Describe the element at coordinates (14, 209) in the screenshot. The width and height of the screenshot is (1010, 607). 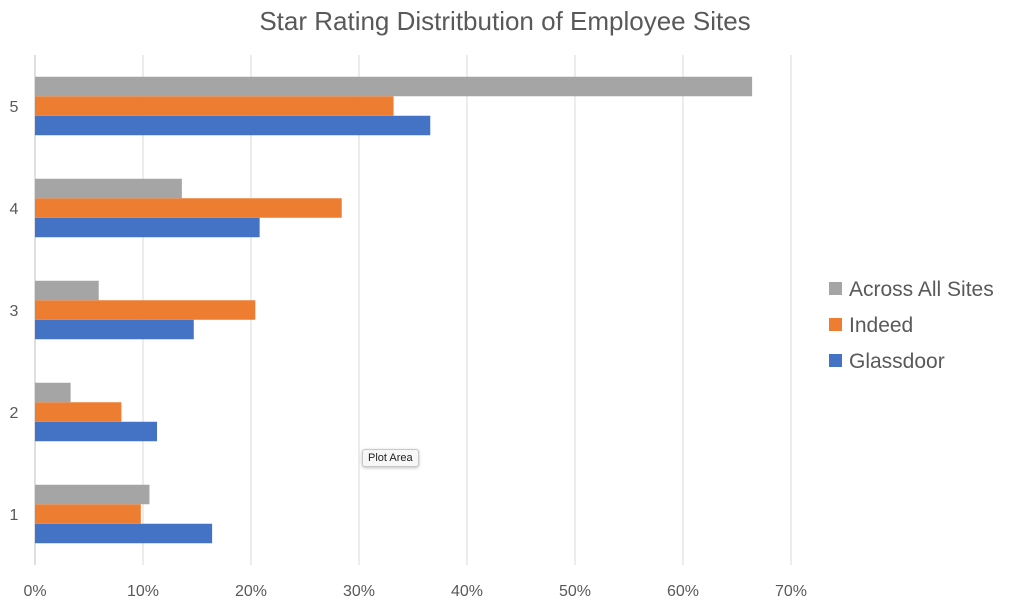
I see `y-tick-label: 4` at that location.